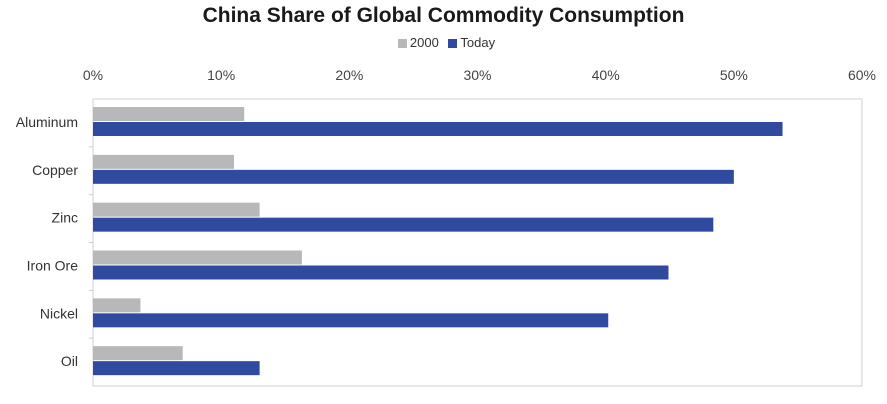 The width and height of the screenshot is (887, 404). Describe the element at coordinates (169, 114) in the screenshot. I see `bar-2000-aluminum` at that location.